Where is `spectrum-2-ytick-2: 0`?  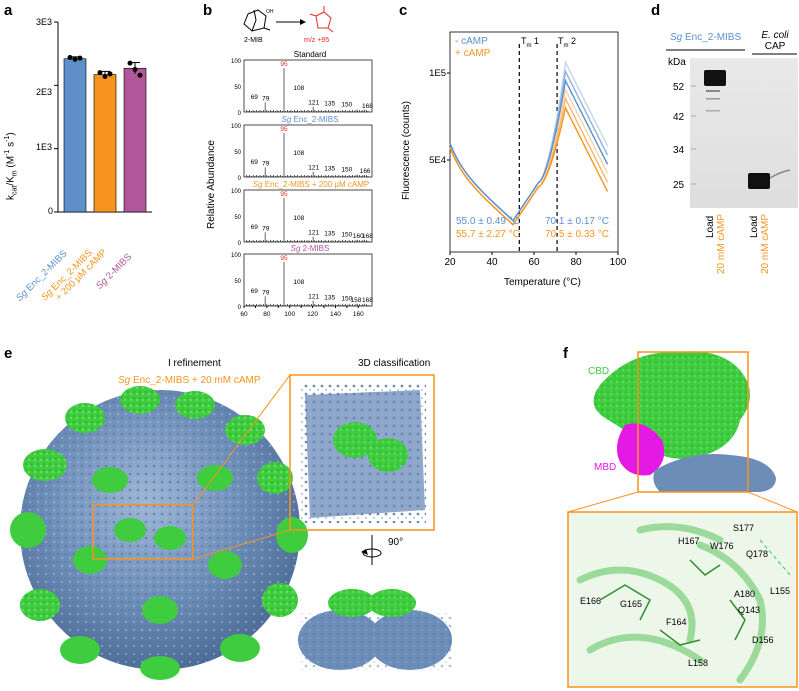 spectrum-2-ytick-2: 0 is located at coordinates (240, 244).